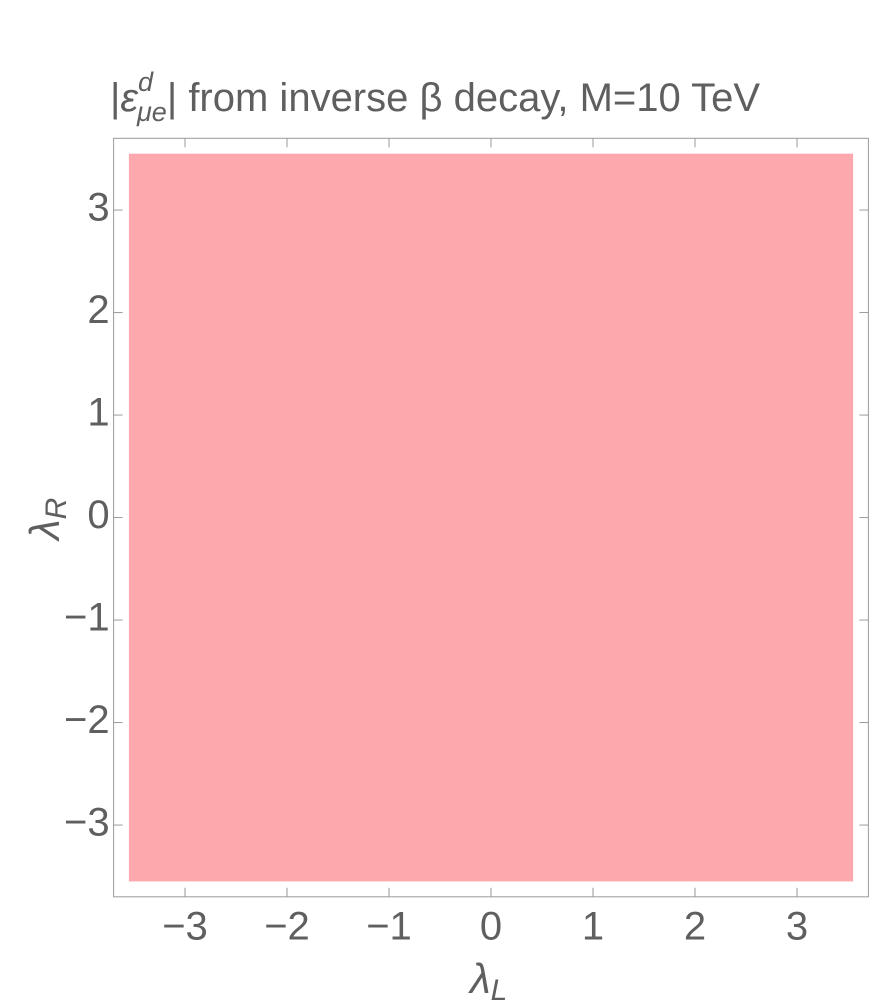  I want to click on y-tick-label: −1, so click(87, 618).